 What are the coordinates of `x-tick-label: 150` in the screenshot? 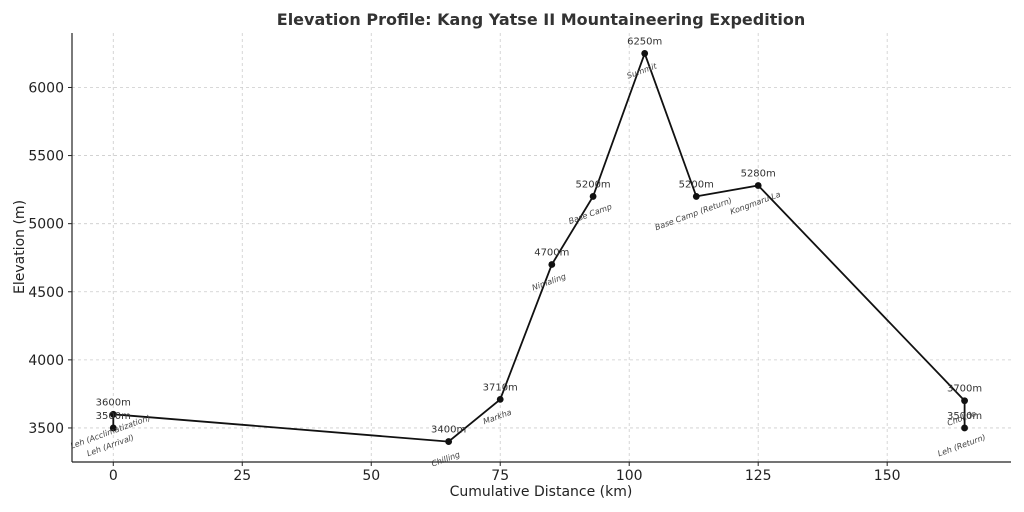 It's located at (887, 476).